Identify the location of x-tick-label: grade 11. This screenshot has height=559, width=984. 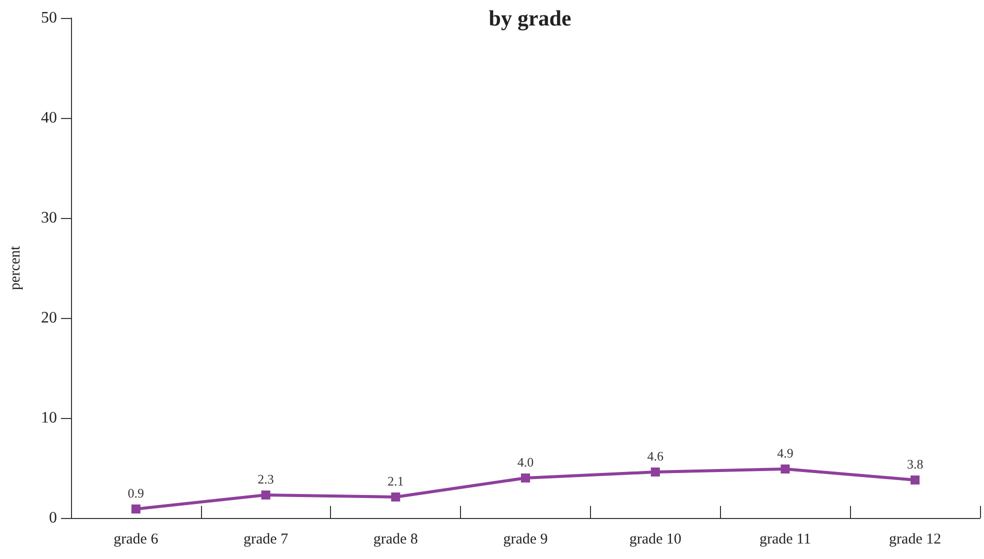
(785, 540).